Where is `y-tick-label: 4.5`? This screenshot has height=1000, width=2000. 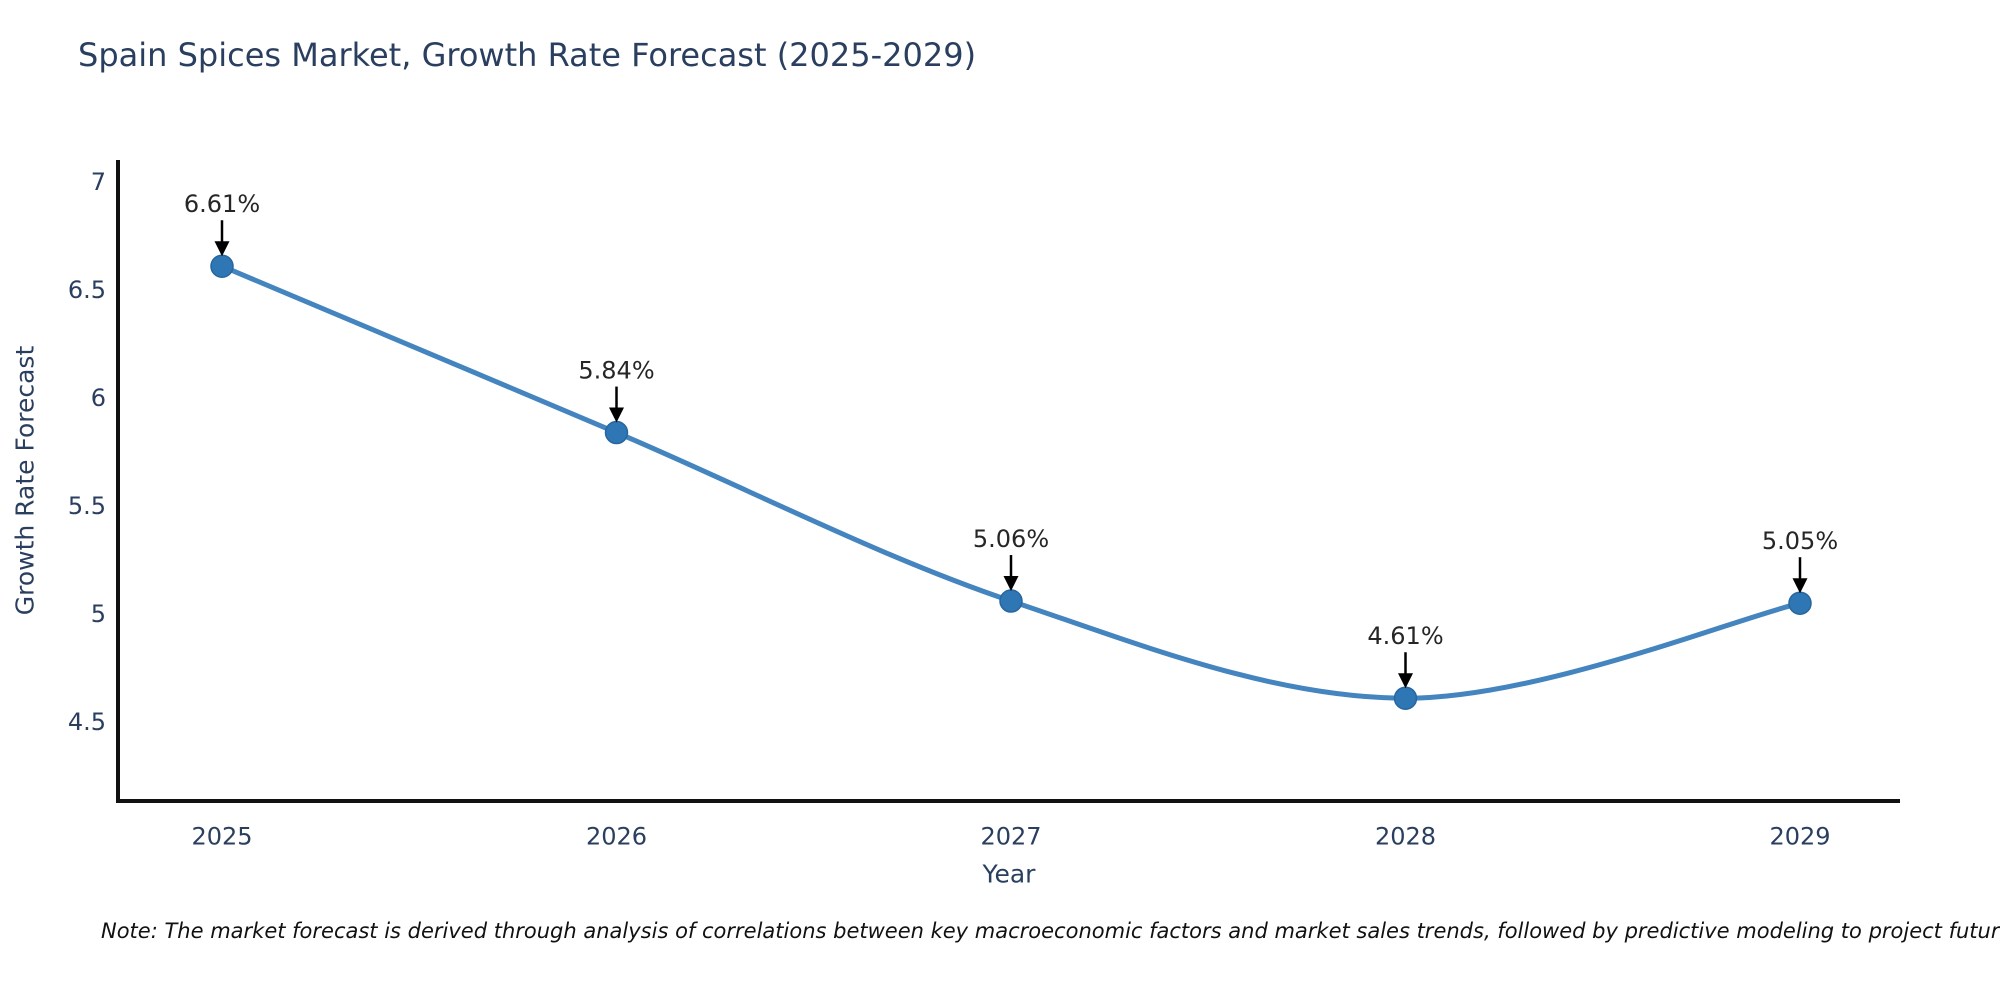 y-tick-label: 4.5 is located at coordinates (87, 722).